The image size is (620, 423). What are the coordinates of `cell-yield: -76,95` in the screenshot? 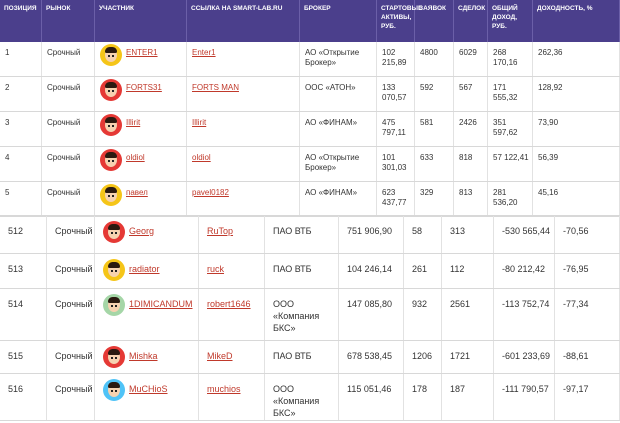 It's located at (587, 271).